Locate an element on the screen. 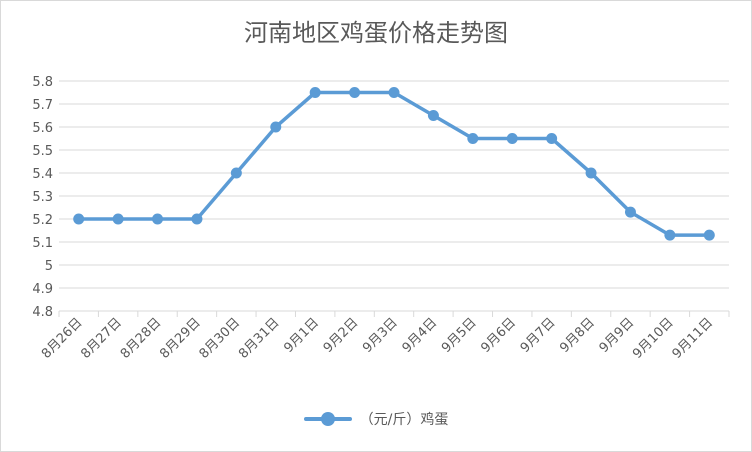 The image size is (752, 452). y-tick-label: 5.6 is located at coordinates (42, 128).